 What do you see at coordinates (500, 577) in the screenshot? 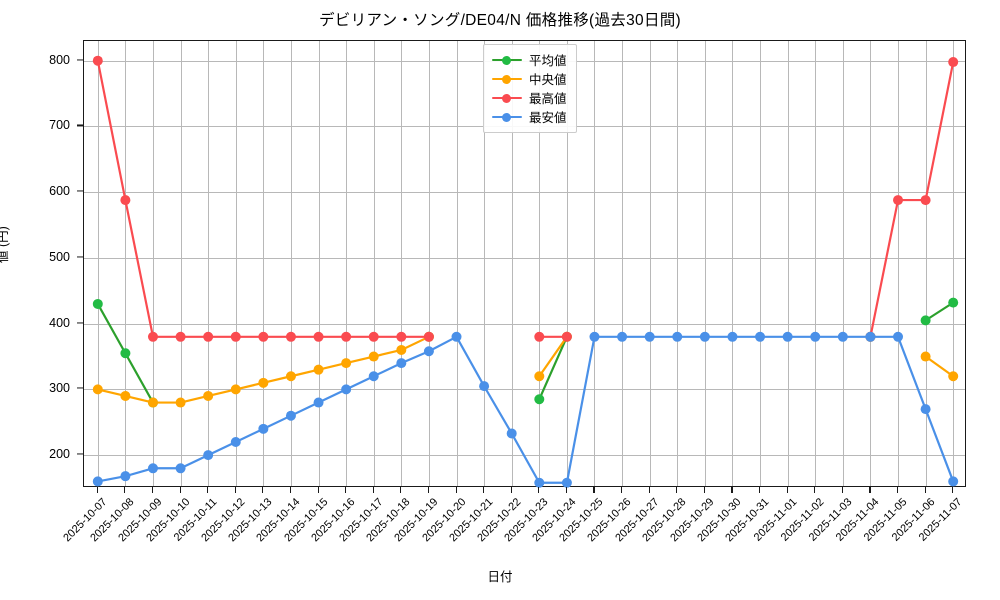
I see `x-axis-label: 日付` at bounding box center [500, 577].